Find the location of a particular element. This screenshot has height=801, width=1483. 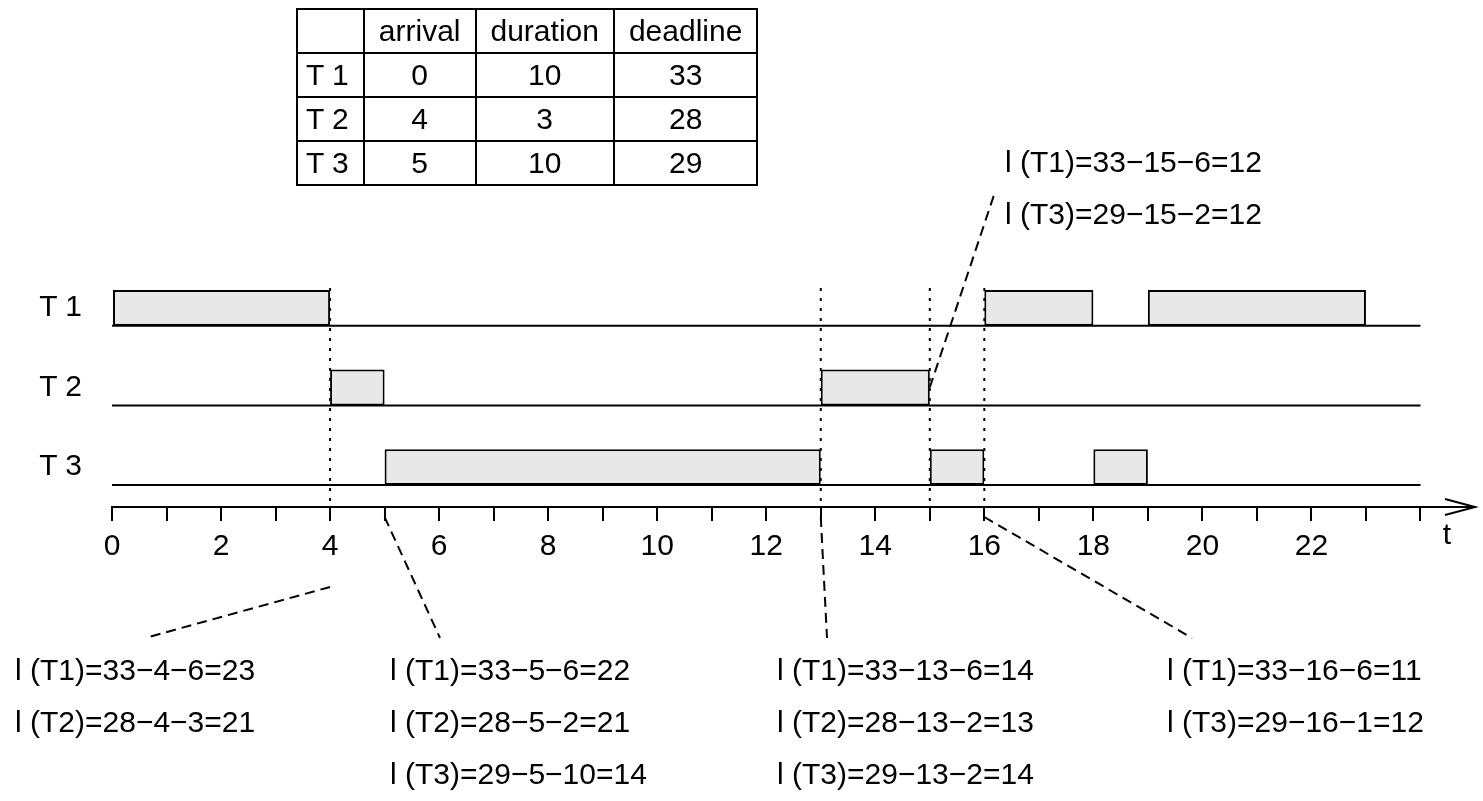

text: T 3 is located at coordinates (330, 163).